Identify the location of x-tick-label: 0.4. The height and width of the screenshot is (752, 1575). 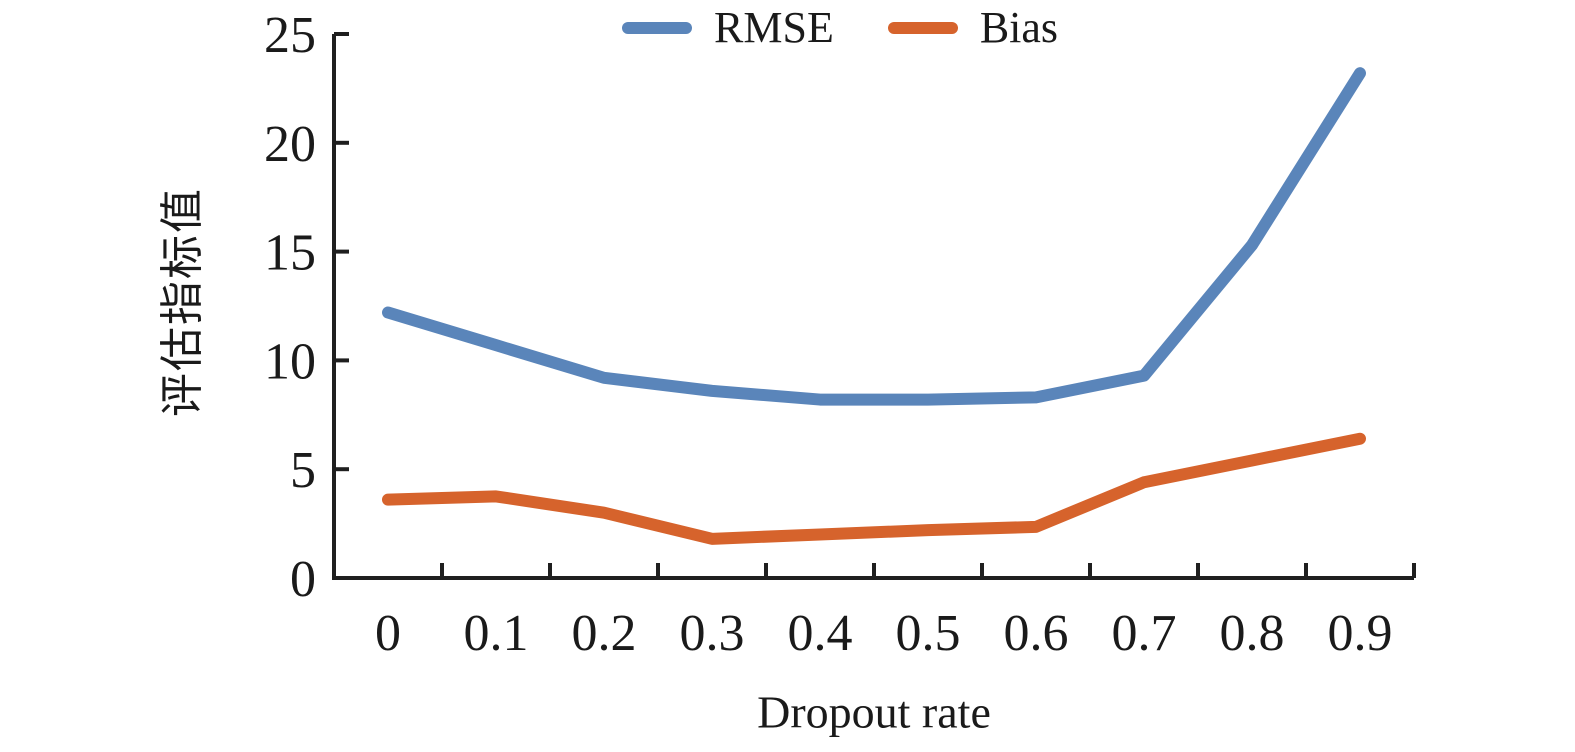
(820, 633).